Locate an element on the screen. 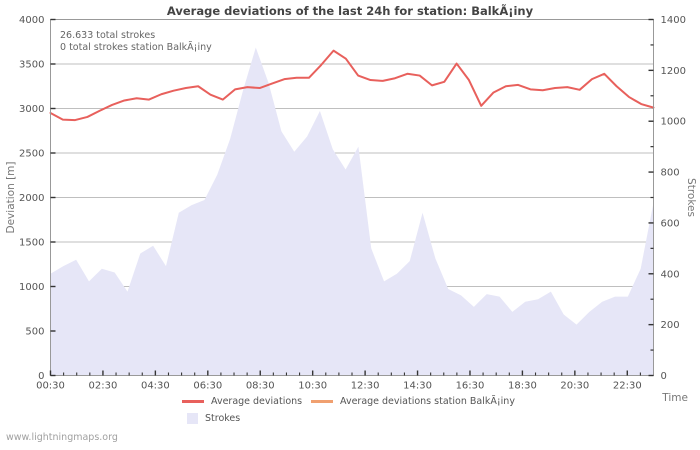 The width and height of the screenshot is (700, 450). svg-text: 4000 is located at coordinates (31, 20).